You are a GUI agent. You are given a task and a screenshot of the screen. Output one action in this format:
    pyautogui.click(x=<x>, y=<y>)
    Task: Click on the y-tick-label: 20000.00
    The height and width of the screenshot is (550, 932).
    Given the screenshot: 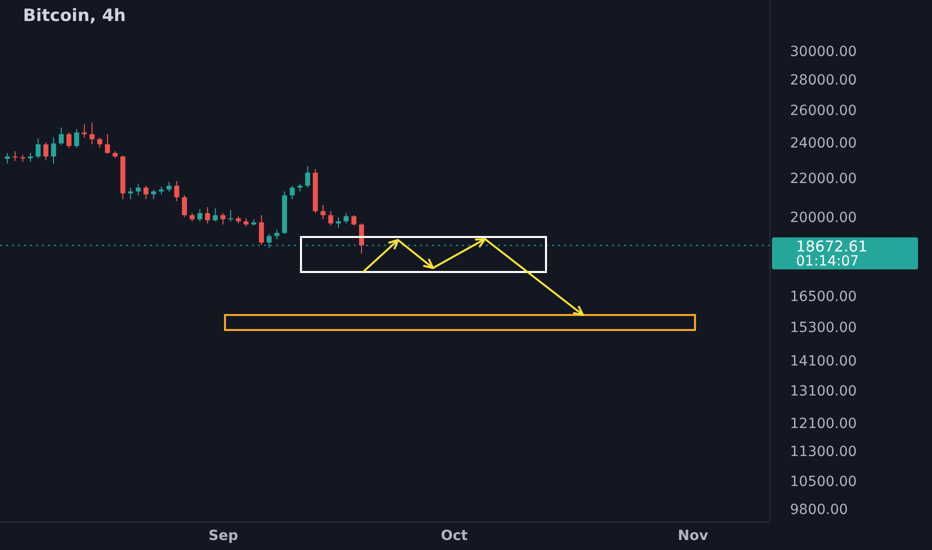 What is the action you would take?
    pyautogui.click(x=823, y=218)
    